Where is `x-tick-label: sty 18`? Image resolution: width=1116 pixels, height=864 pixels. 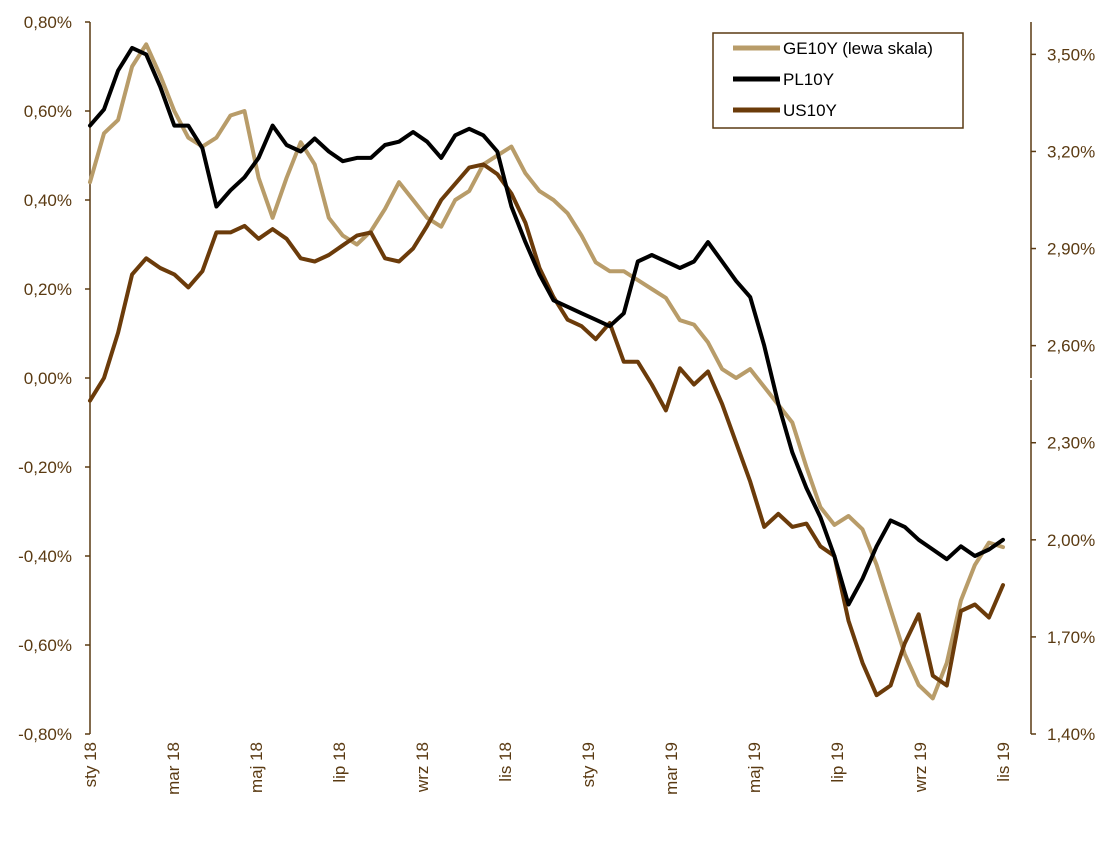 x-tick-label: sty 18 is located at coordinates (90, 764).